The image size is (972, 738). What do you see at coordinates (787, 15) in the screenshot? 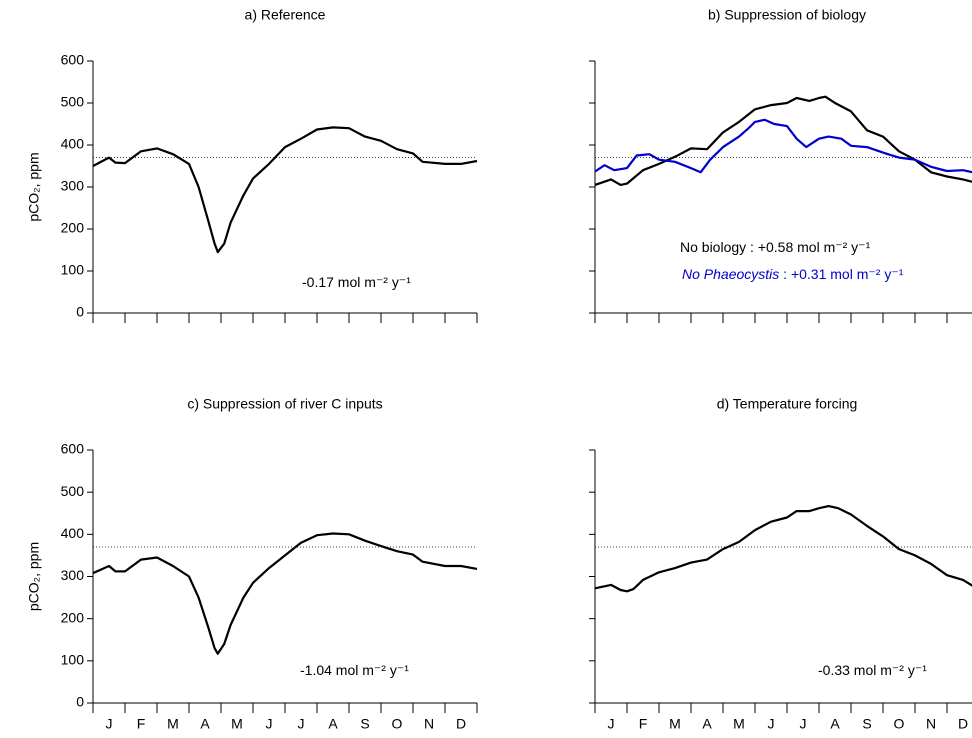
I see `panel-title: b) Suppression of biology` at bounding box center [787, 15].